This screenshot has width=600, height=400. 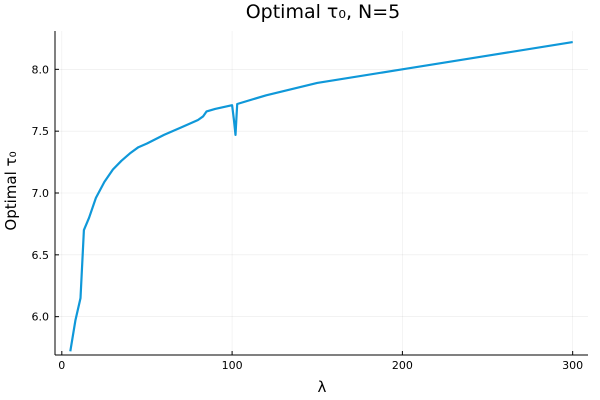 I want to click on y-axis-label: Optimal τ₀, so click(x=11, y=190).